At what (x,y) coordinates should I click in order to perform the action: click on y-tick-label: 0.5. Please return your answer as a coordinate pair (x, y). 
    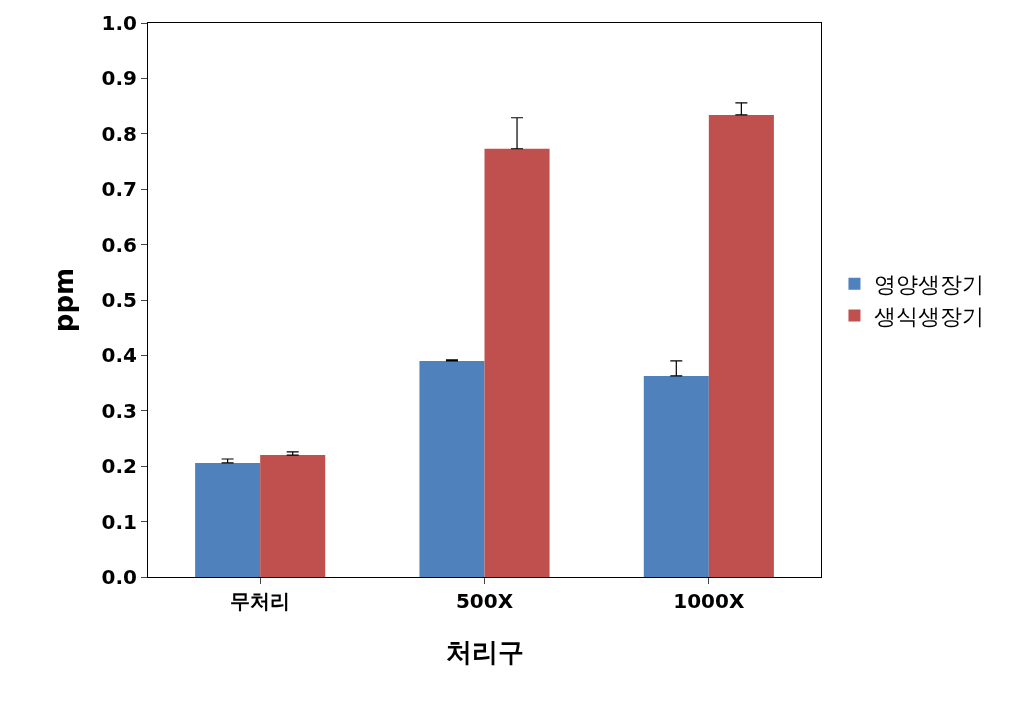
    Looking at the image, I should click on (119, 300).